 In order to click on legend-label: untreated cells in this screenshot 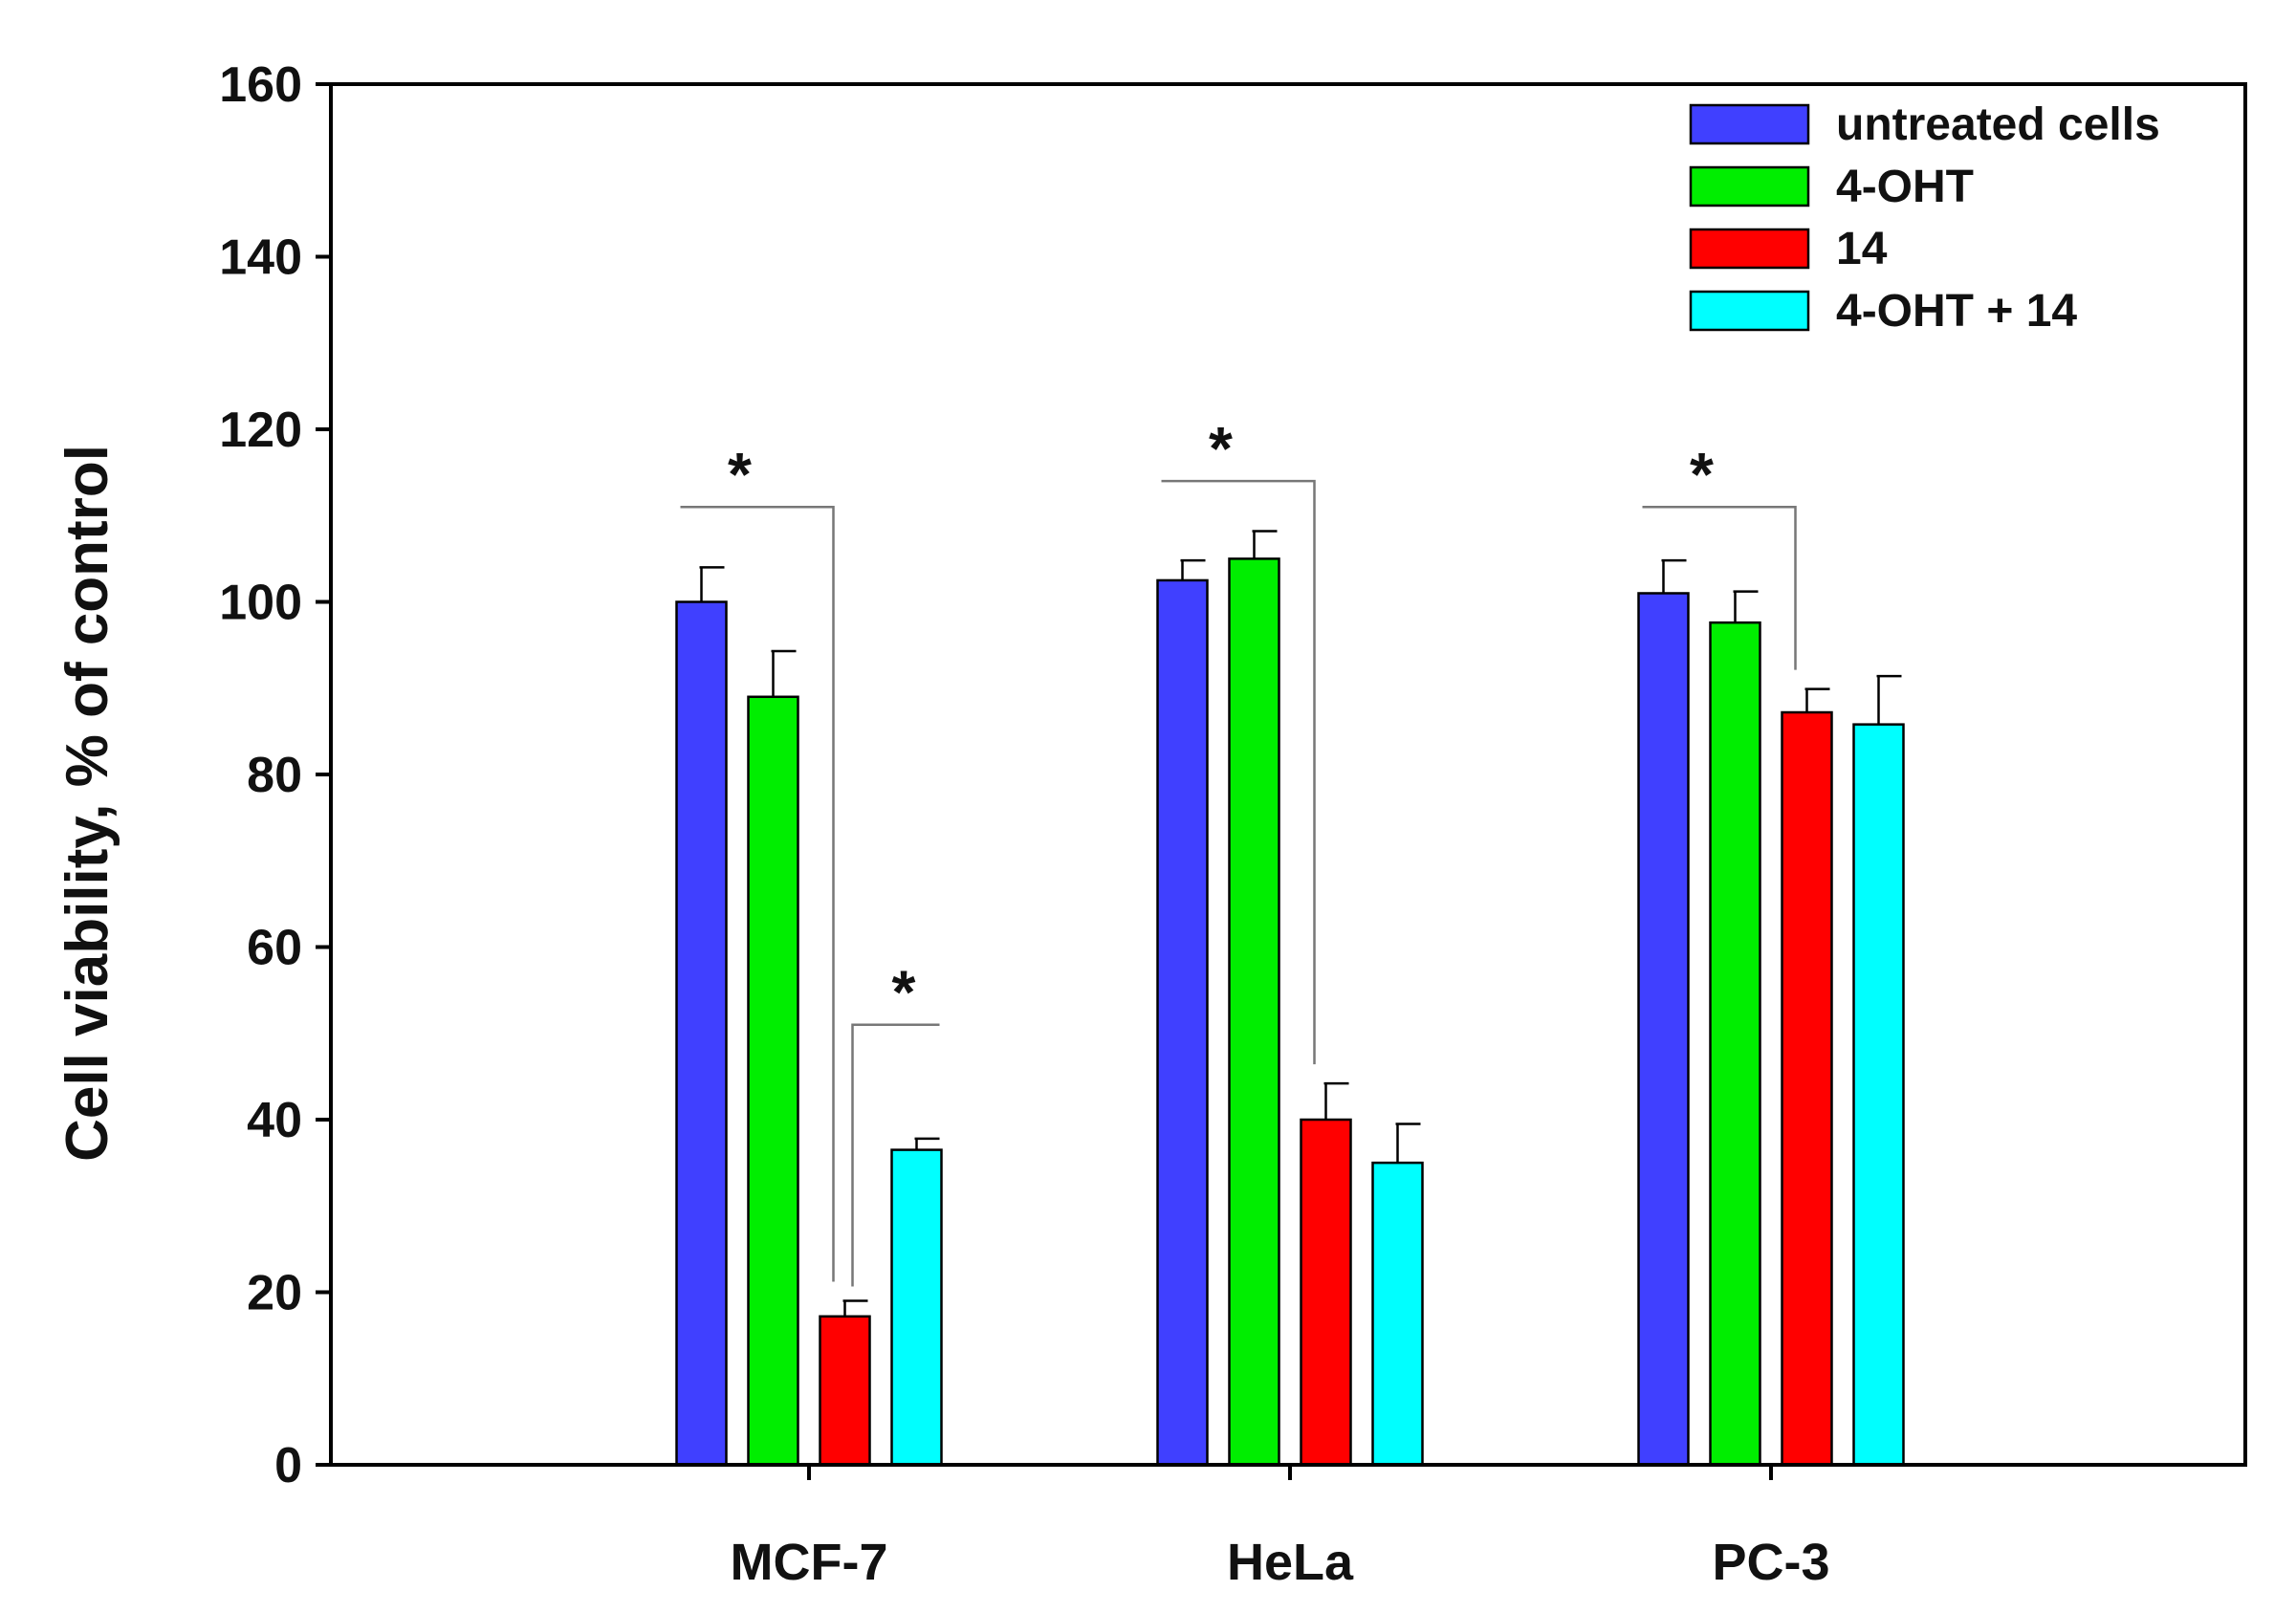, I will do `click(1998, 124)`.